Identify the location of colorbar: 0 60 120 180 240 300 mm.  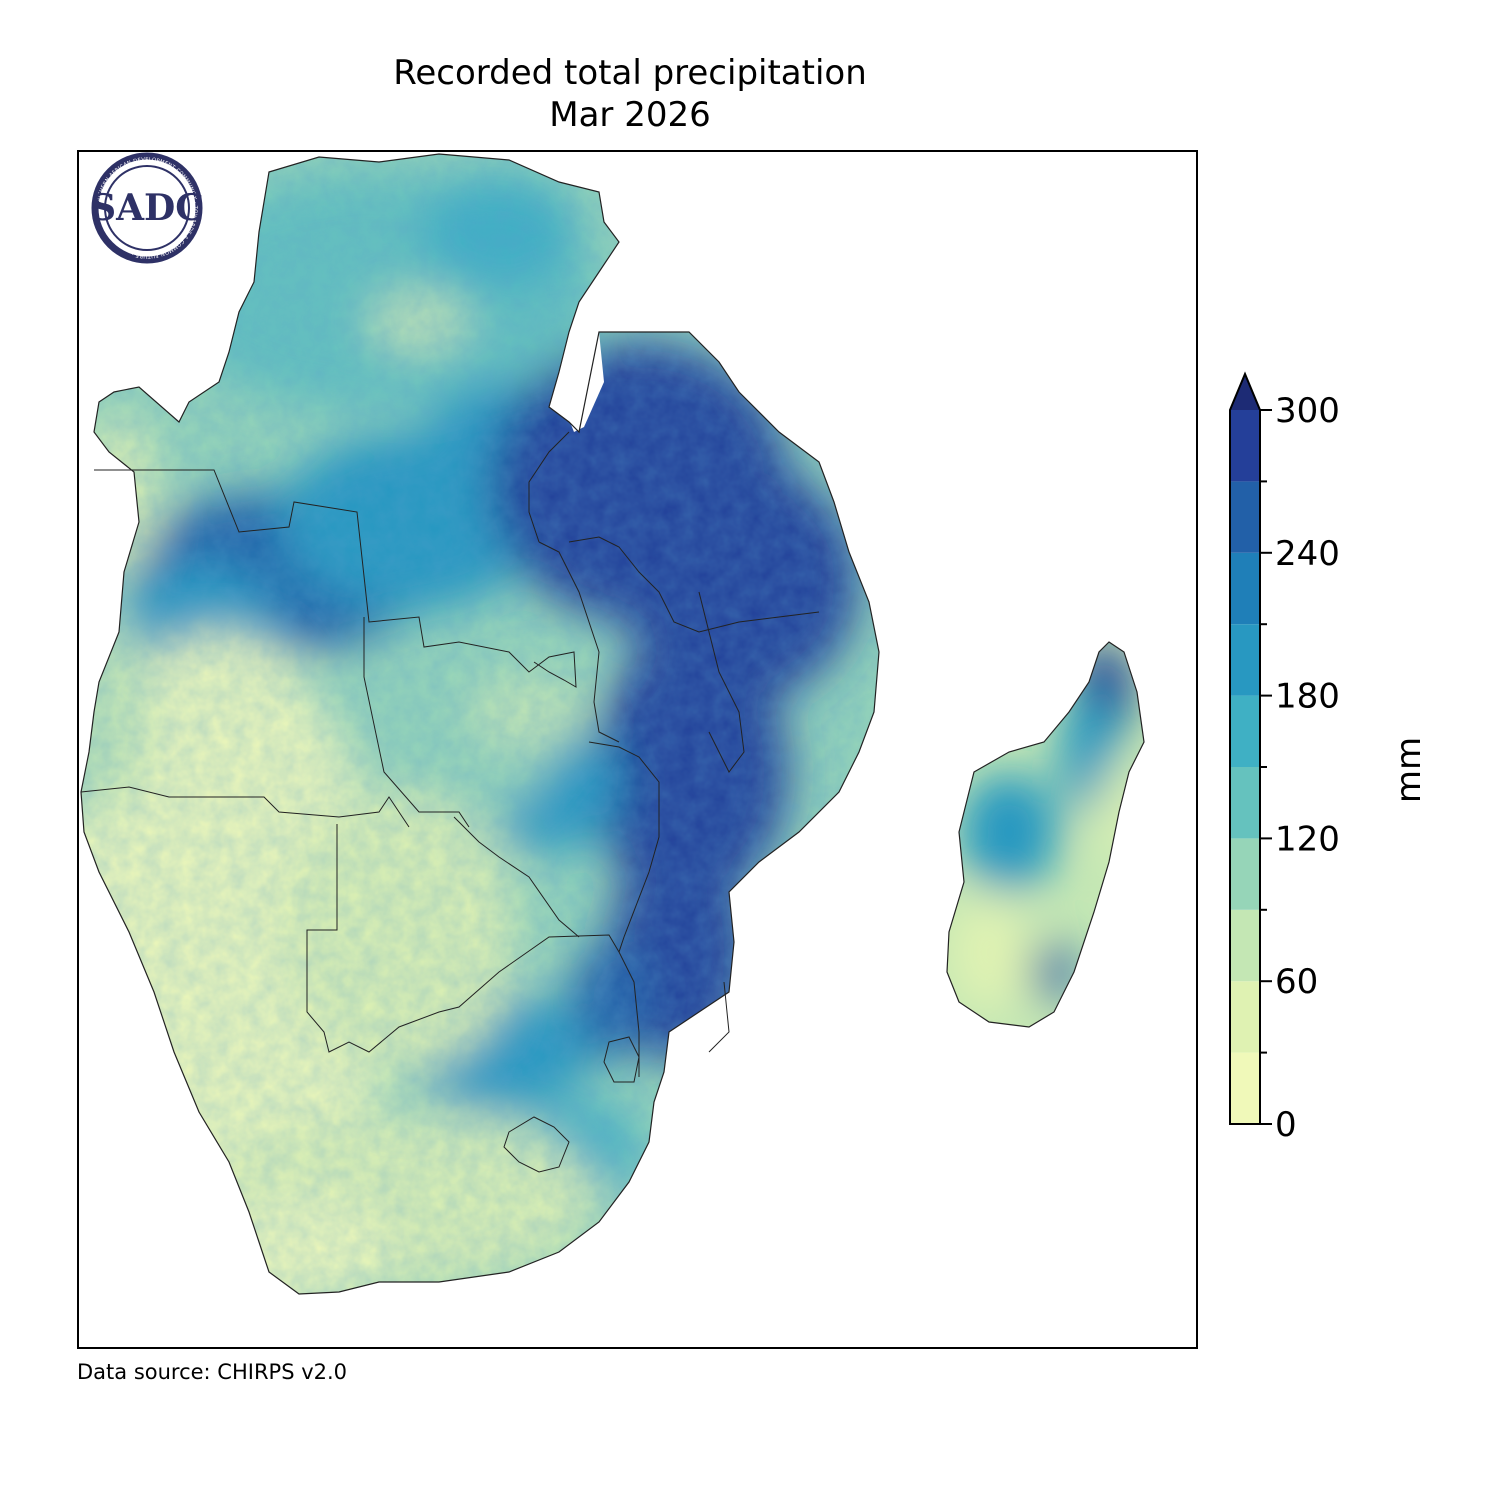
(1330, 760).